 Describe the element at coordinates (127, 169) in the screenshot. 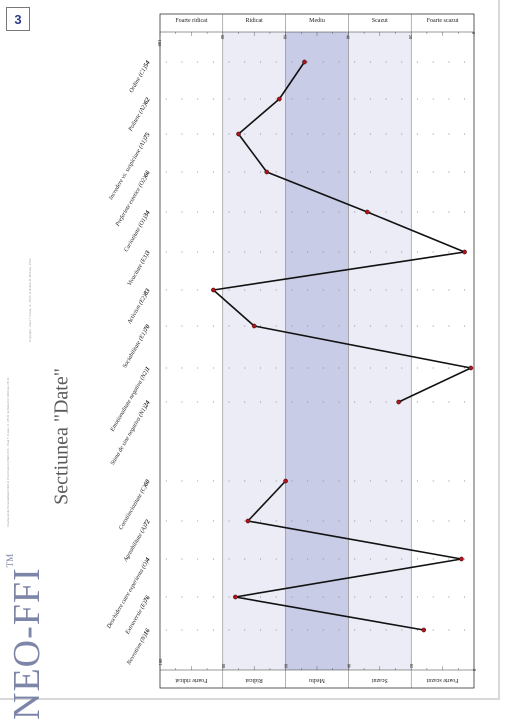

I see `scale-name: Incredere vs. suspiciune (A1)` at that location.